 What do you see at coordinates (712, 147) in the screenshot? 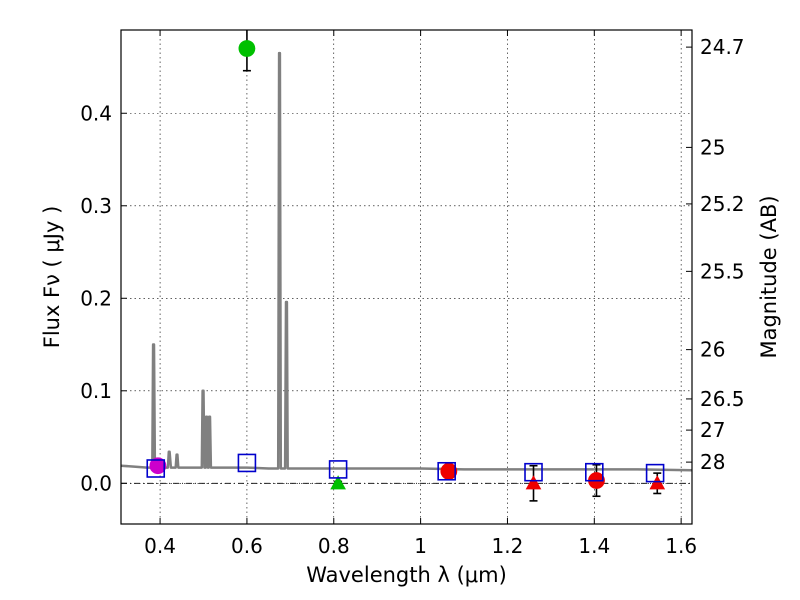
I see `right-tick-label: 25` at bounding box center [712, 147].